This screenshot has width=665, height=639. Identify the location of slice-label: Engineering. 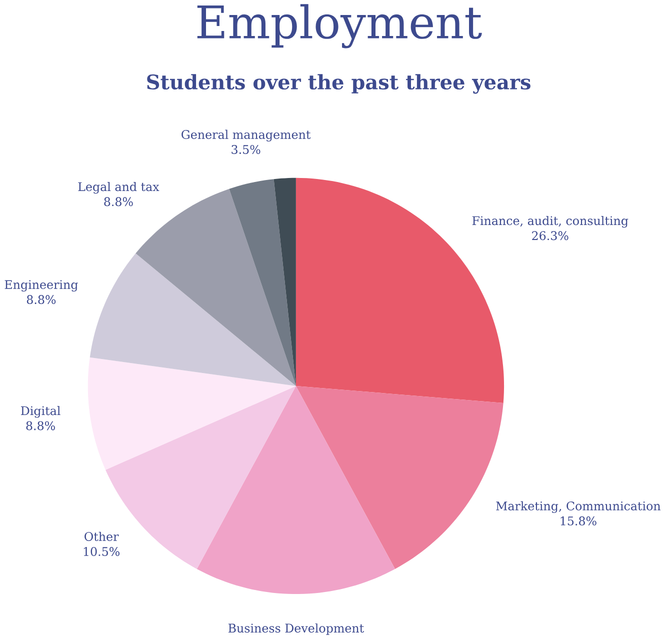
(41, 286).